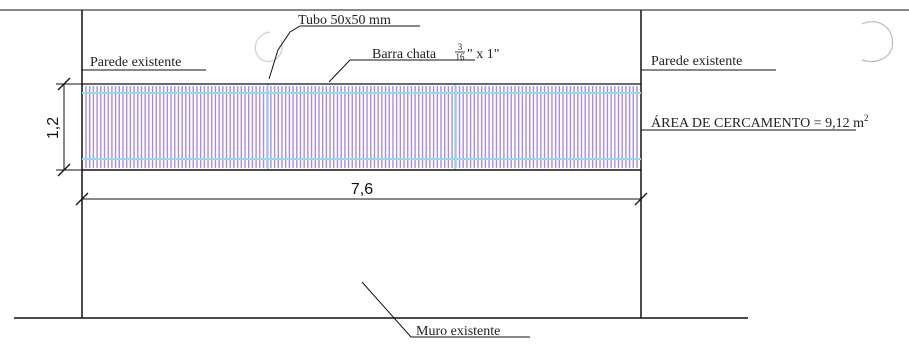  I want to click on svg-text: Barra chata, so click(404, 54).